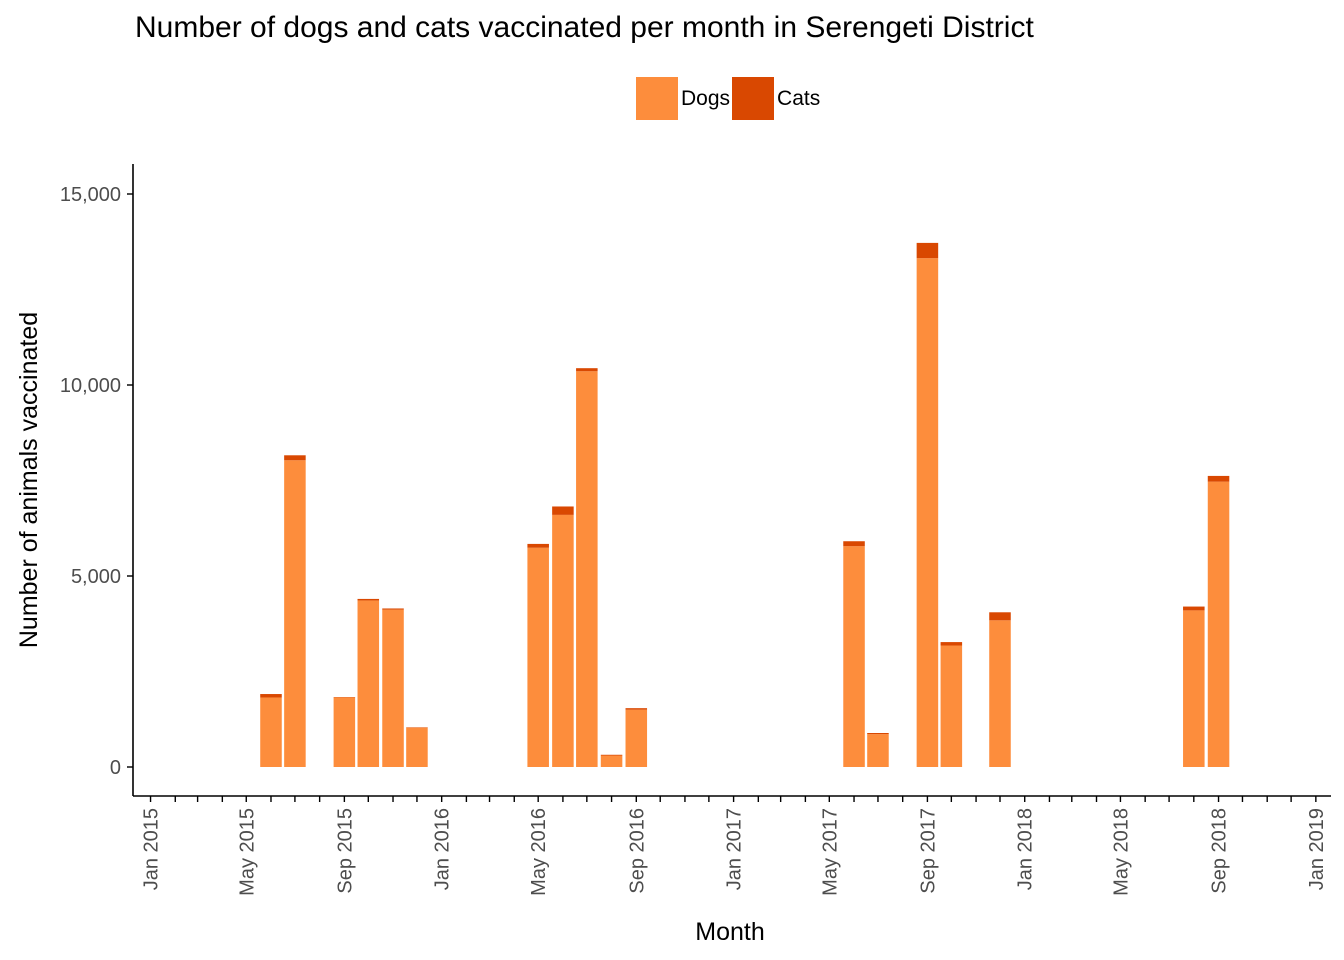  I want to click on y-tick-label: 10,000, so click(90, 386).